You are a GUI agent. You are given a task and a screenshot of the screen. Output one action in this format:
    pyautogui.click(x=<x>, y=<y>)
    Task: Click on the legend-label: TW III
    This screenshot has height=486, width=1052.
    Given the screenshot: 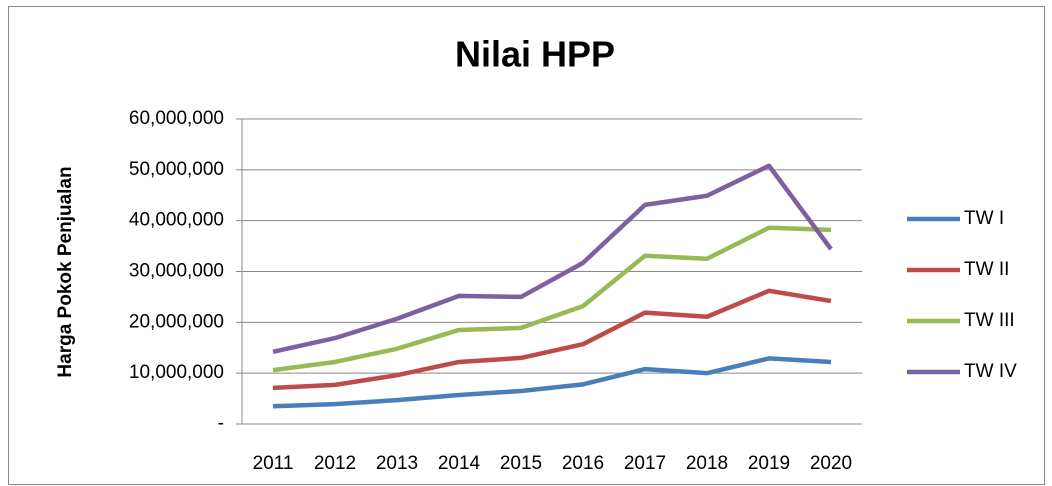 What is the action you would take?
    pyautogui.click(x=989, y=320)
    